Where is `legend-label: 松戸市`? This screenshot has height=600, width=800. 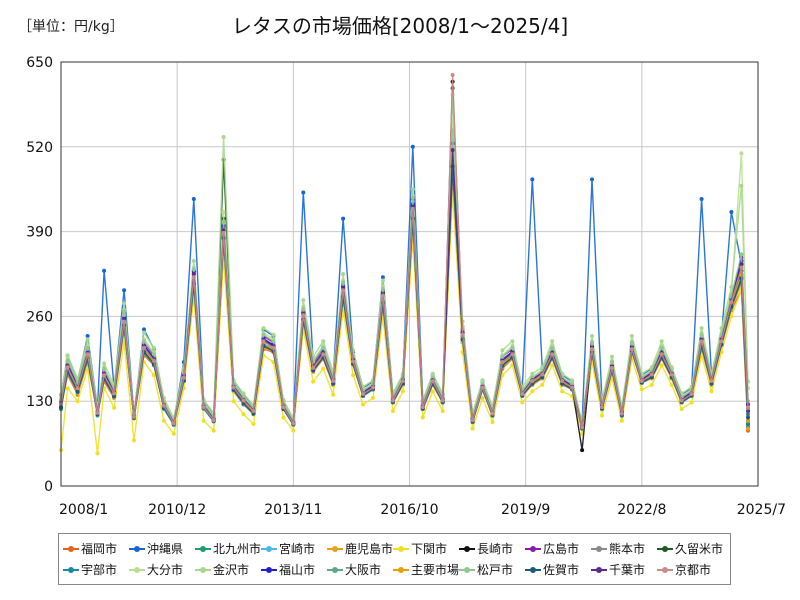
legend-label: 松戸市 is located at coordinates (495, 570).